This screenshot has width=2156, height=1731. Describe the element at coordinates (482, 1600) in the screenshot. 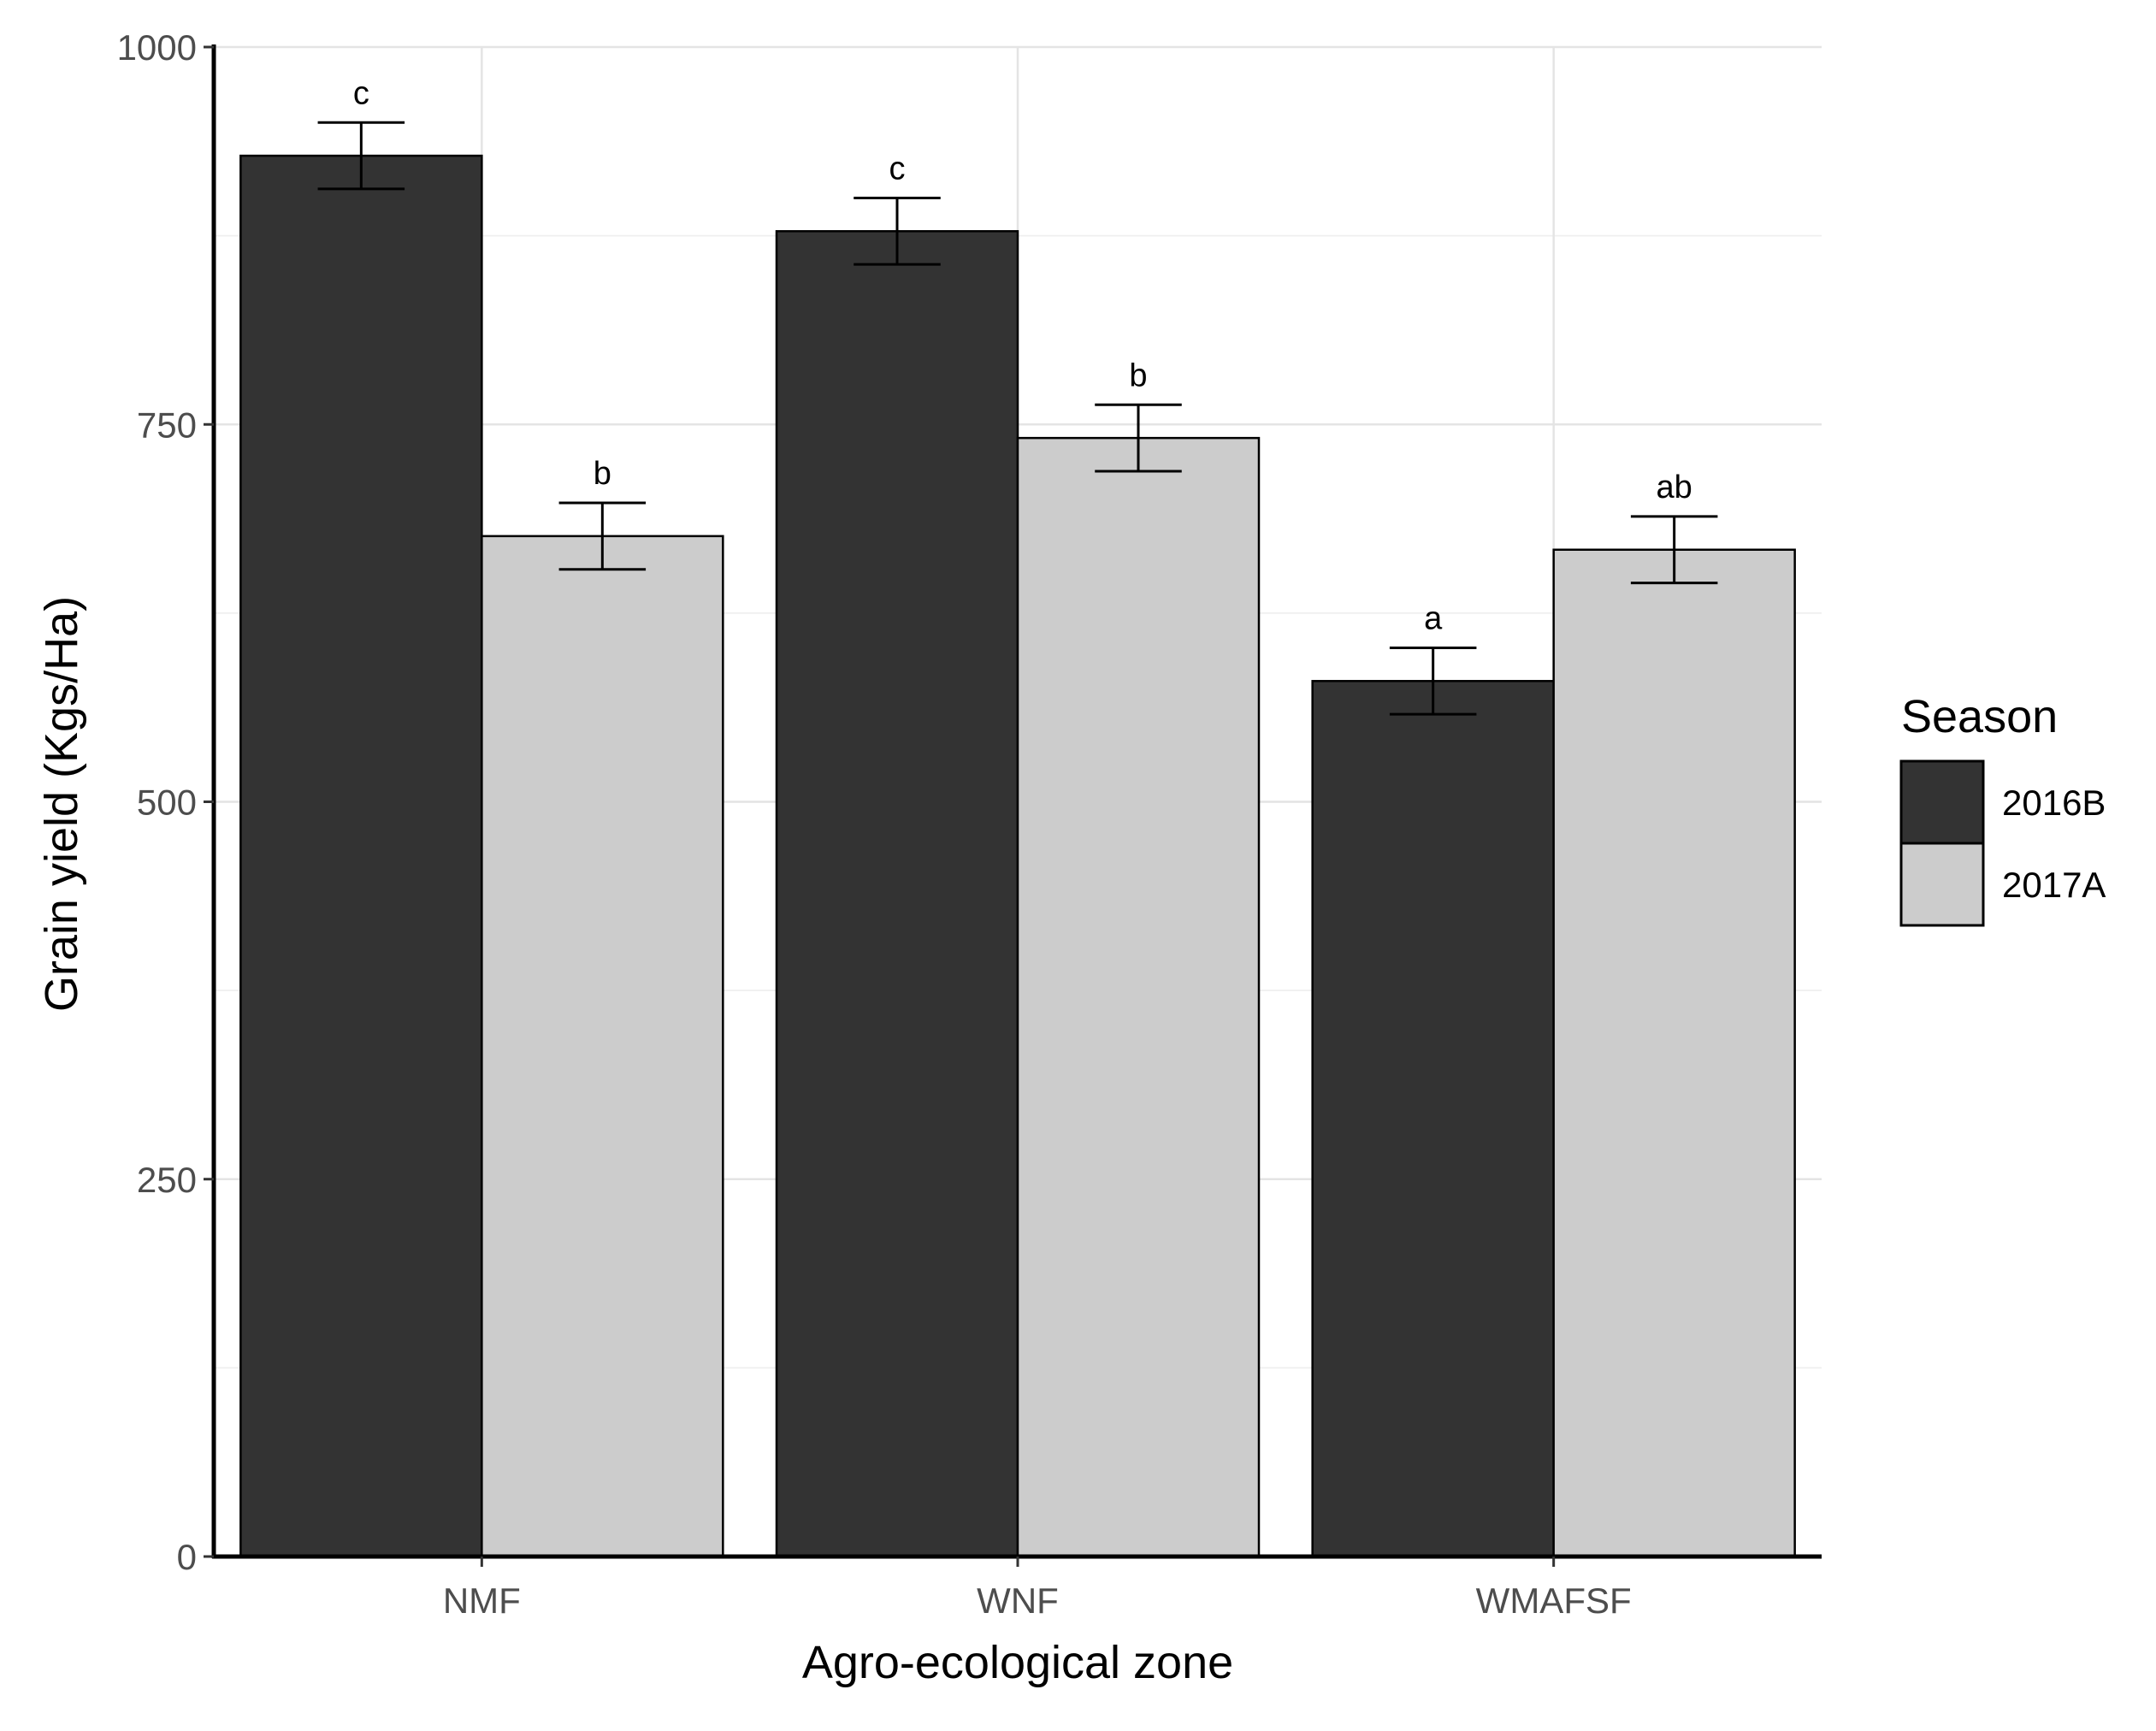

I see `x-tick-label: NMF` at that location.